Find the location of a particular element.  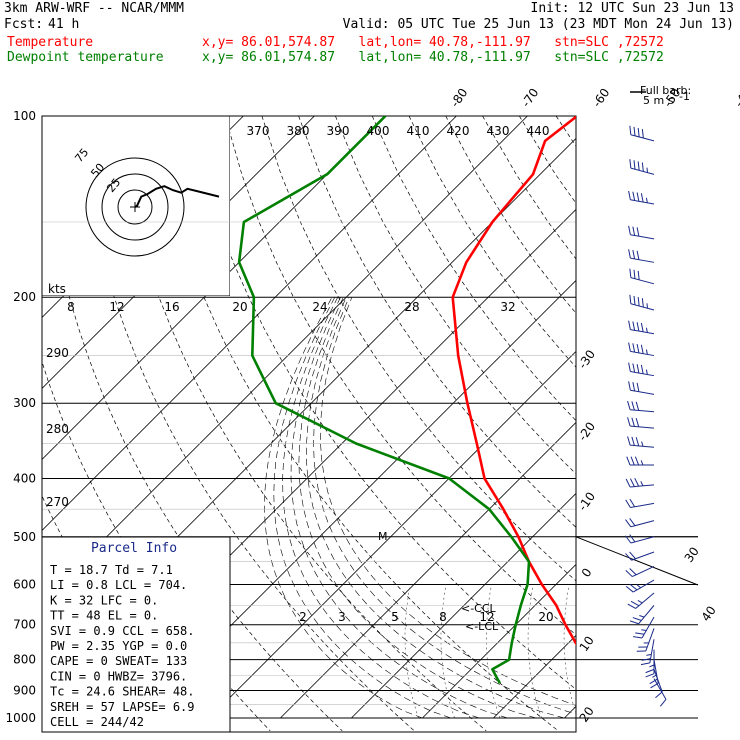

forecast-label: Fcst: is located at coordinates (24, 24).